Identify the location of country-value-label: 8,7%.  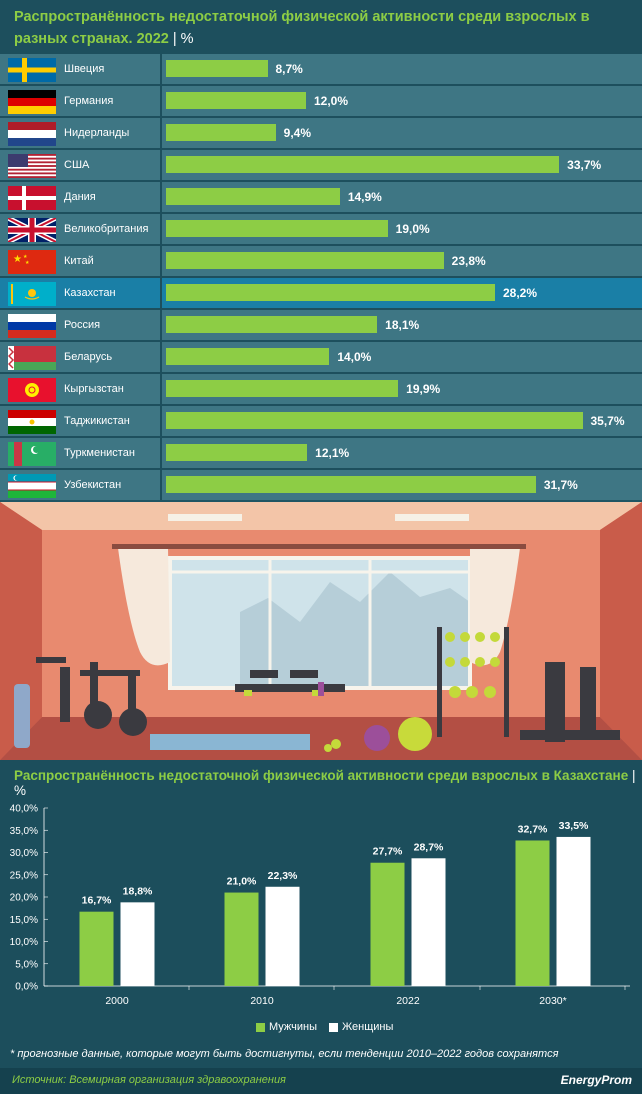
(289, 69).